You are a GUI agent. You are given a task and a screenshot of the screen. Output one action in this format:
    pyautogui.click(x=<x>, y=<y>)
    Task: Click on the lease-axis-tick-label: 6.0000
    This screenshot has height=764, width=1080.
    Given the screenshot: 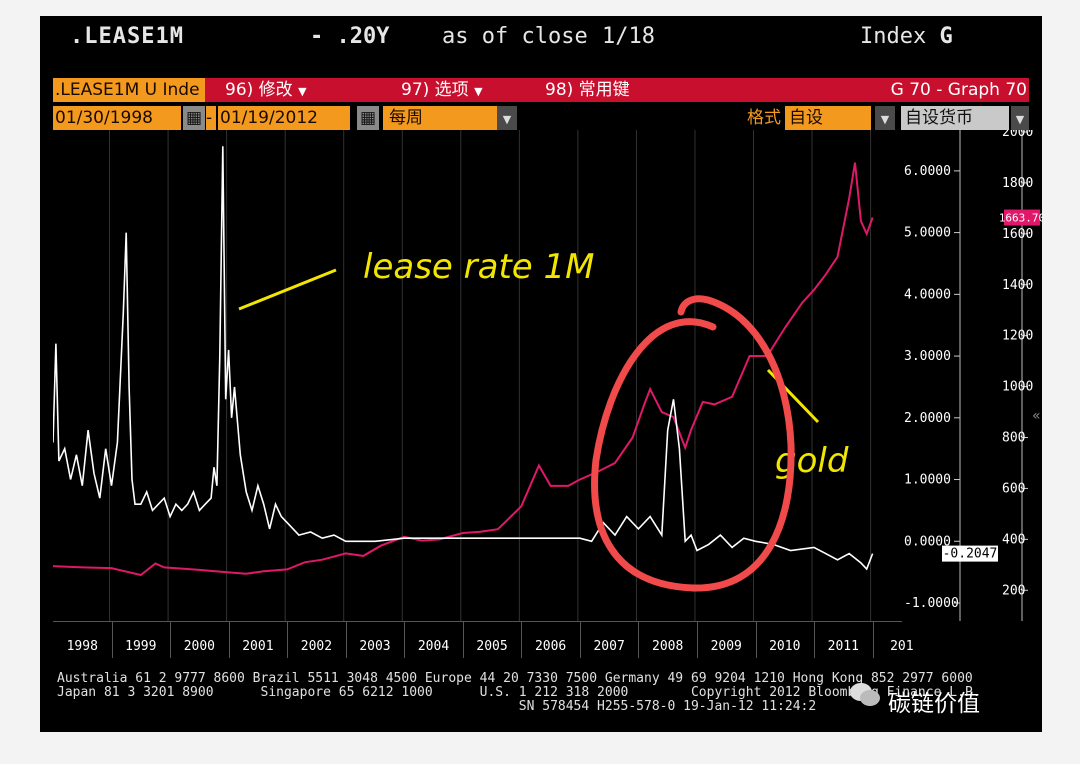 What is the action you would take?
    pyautogui.click(x=927, y=171)
    